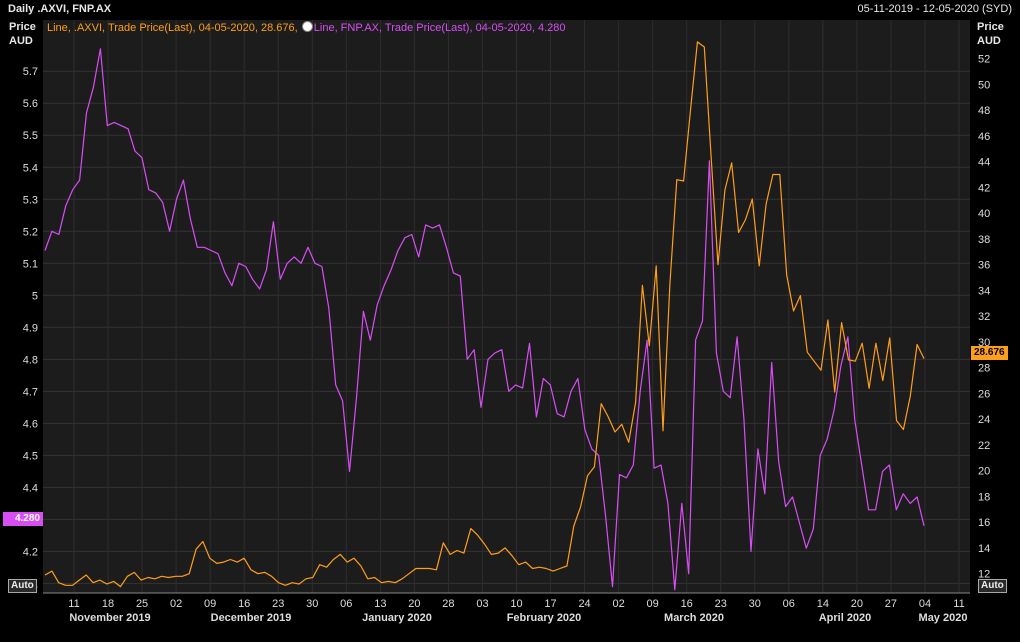 The width and height of the screenshot is (1020, 642). I want to click on date-range: 05-11-2019 - 12-05-2020 (SYD), so click(935, 9).